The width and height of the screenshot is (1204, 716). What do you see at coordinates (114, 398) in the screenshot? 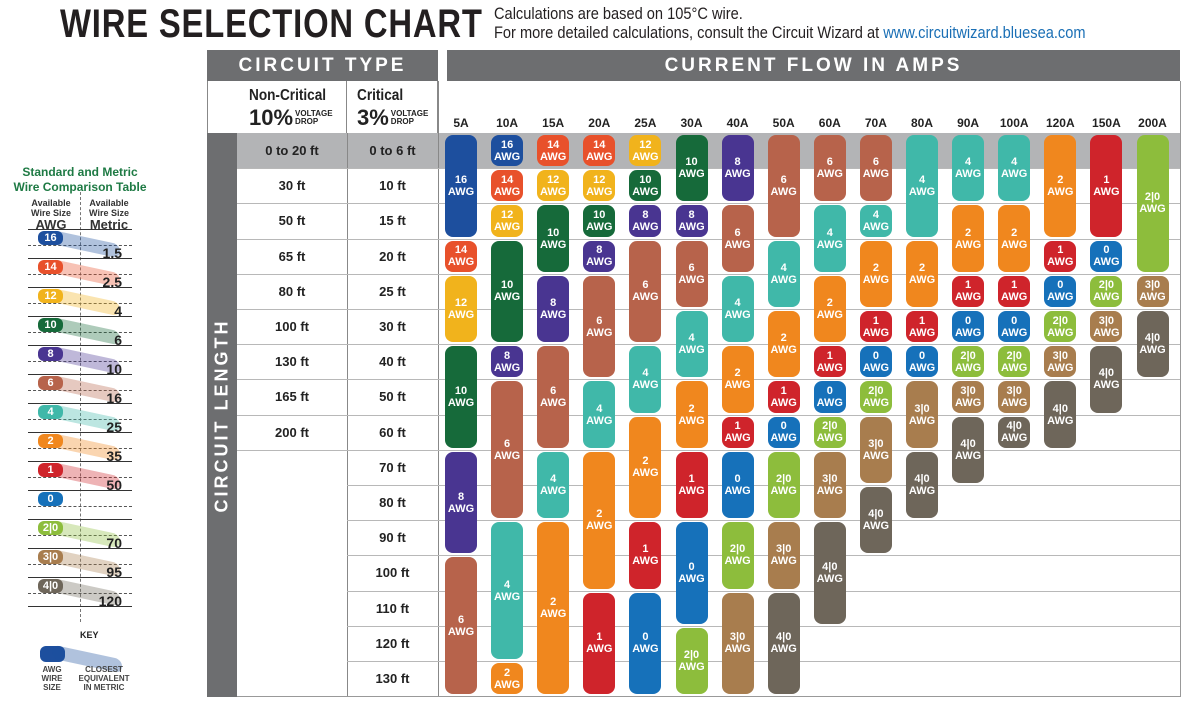
I see `metric-size: 16` at bounding box center [114, 398].